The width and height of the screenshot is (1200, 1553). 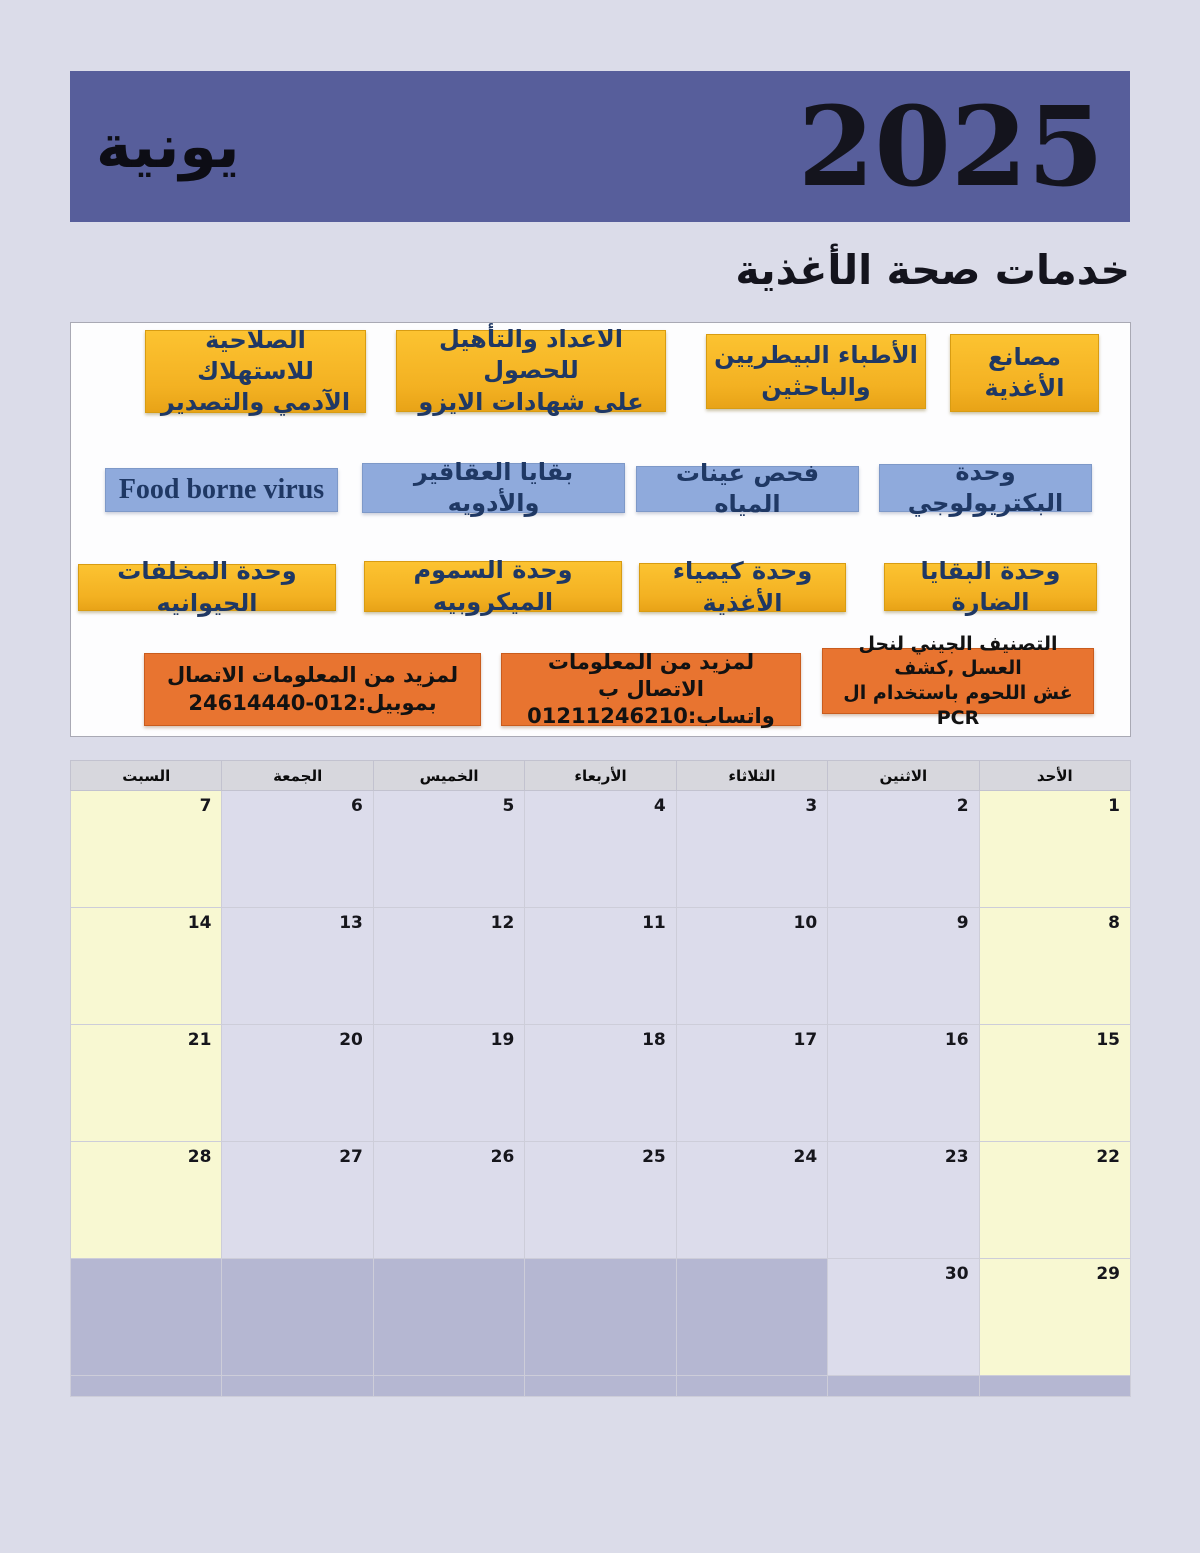 What do you see at coordinates (1055, 1083) in the screenshot?
I see `calendar-day-cell: 15` at bounding box center [1055, 1083].